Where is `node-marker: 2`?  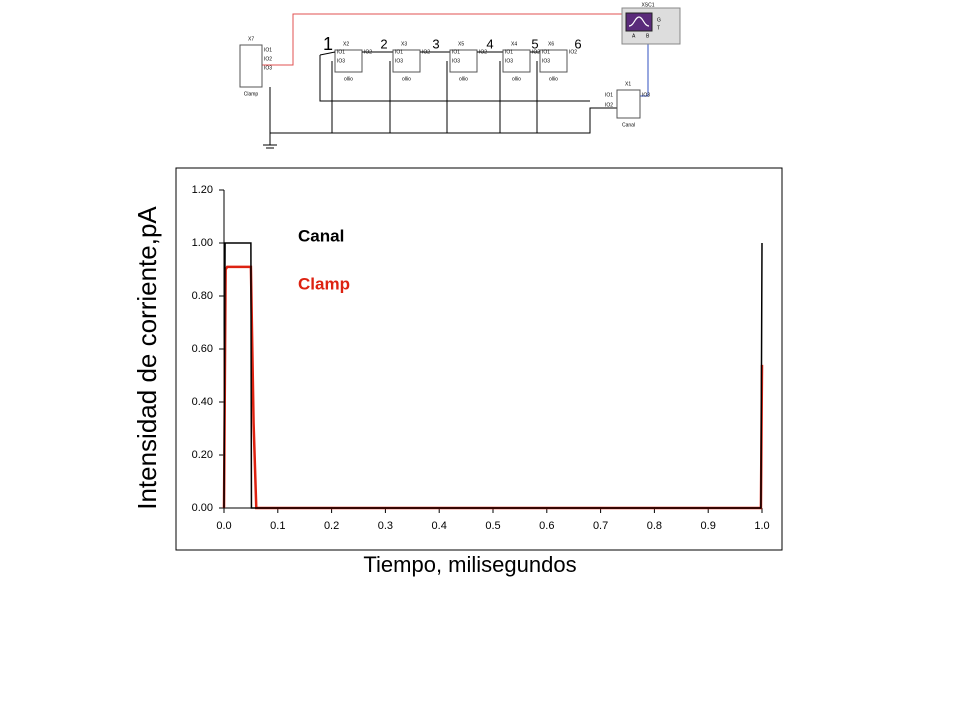 node-marker: 2 is located at coordinates (383, 43).